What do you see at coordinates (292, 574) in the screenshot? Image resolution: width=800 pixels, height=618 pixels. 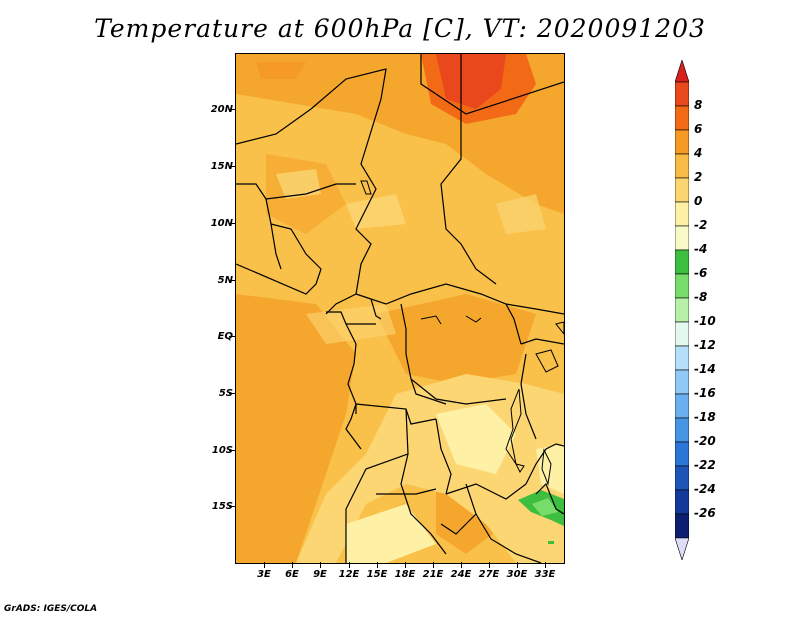 I see `lon-label: 6E` at bounding box center [292, 574].